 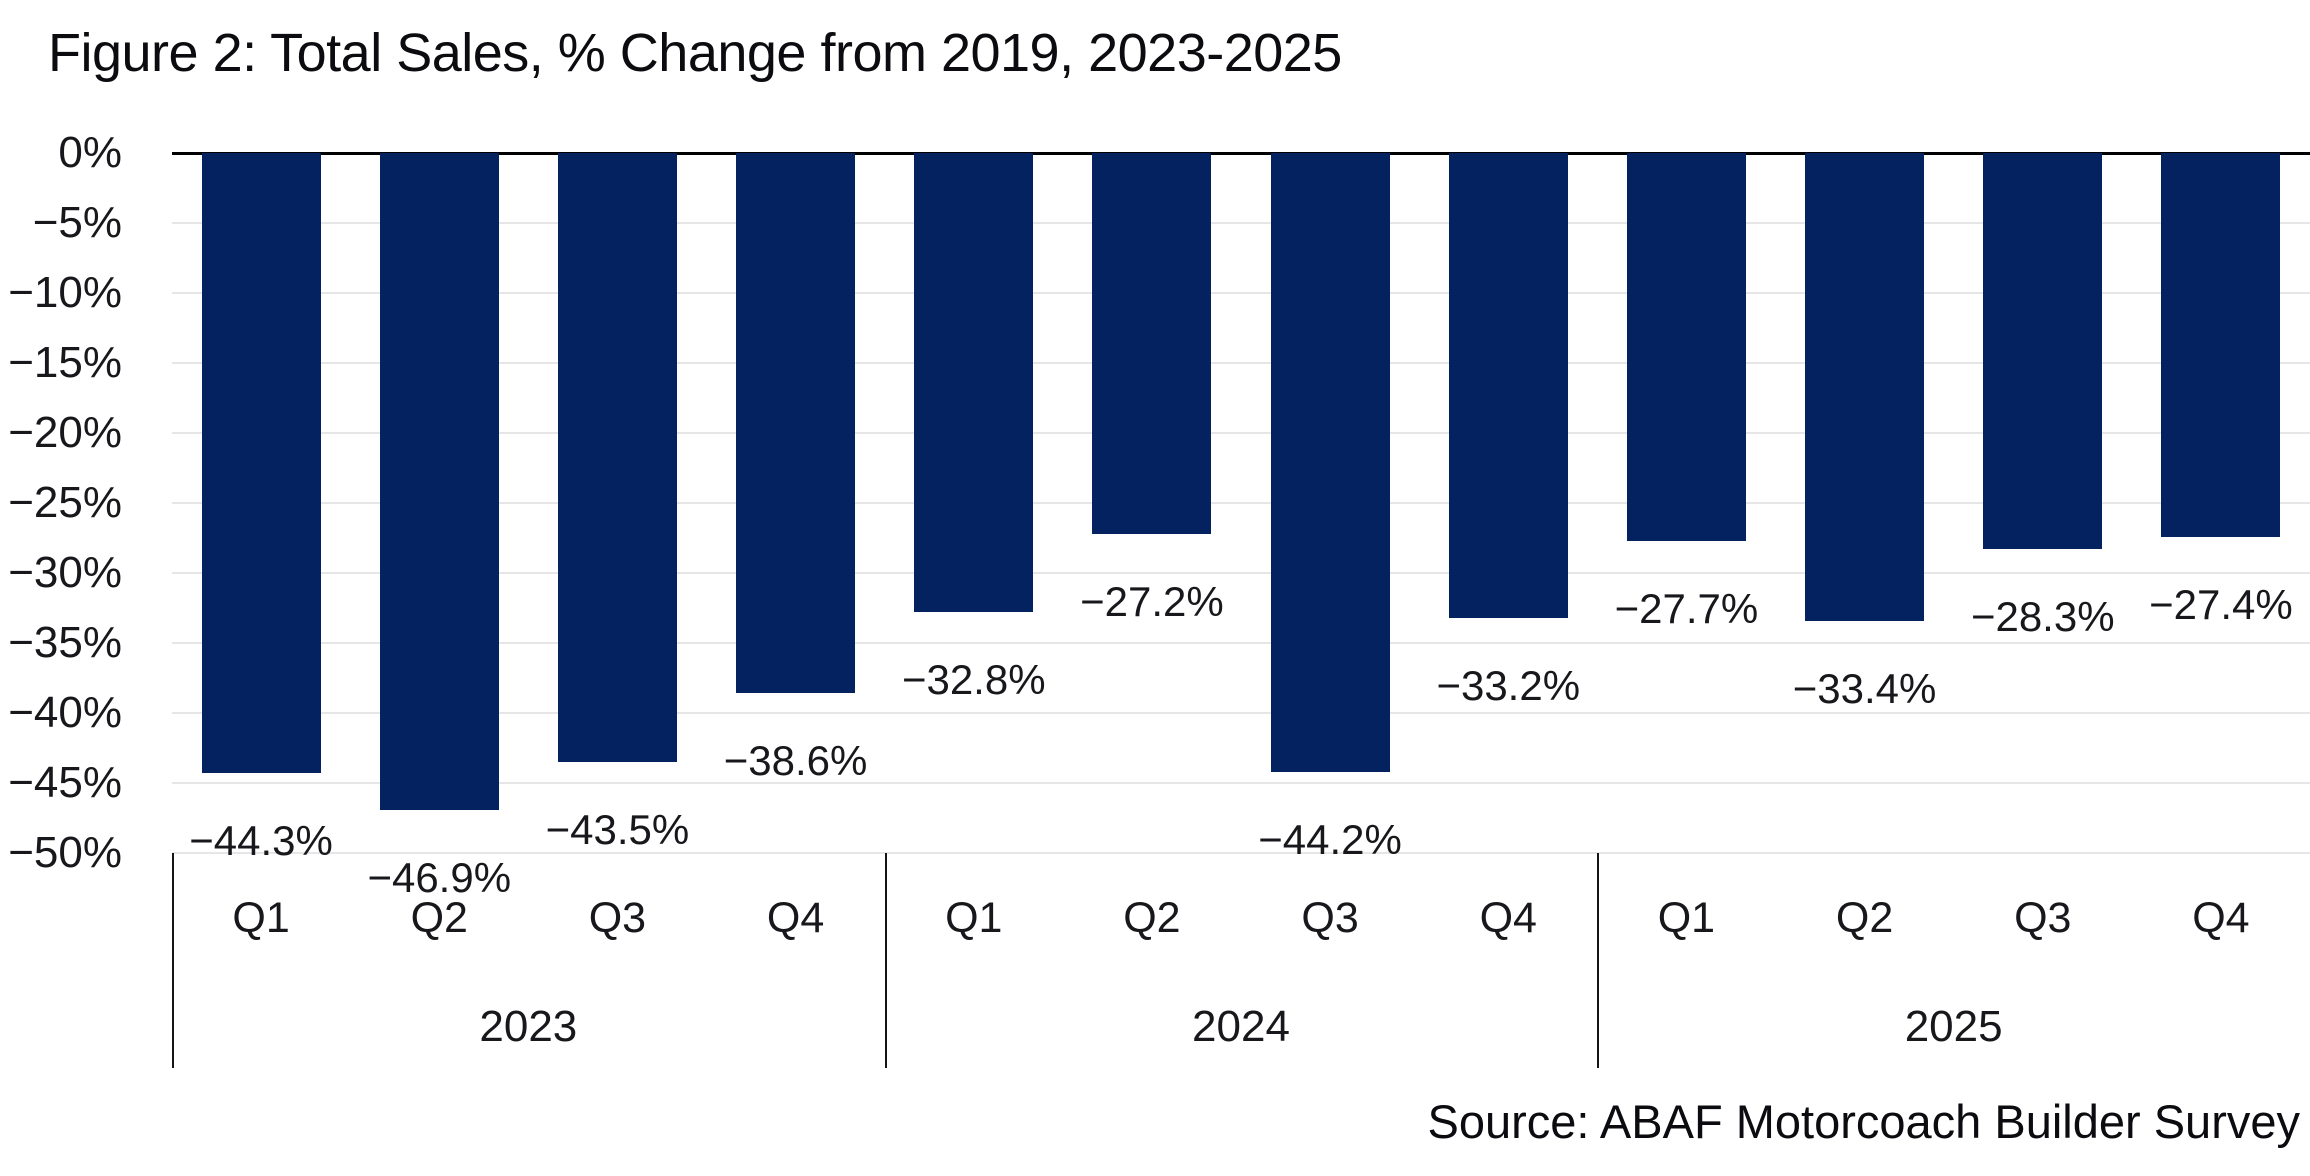 I want to click on zero-axis-line, so click(x=1241, y=153).